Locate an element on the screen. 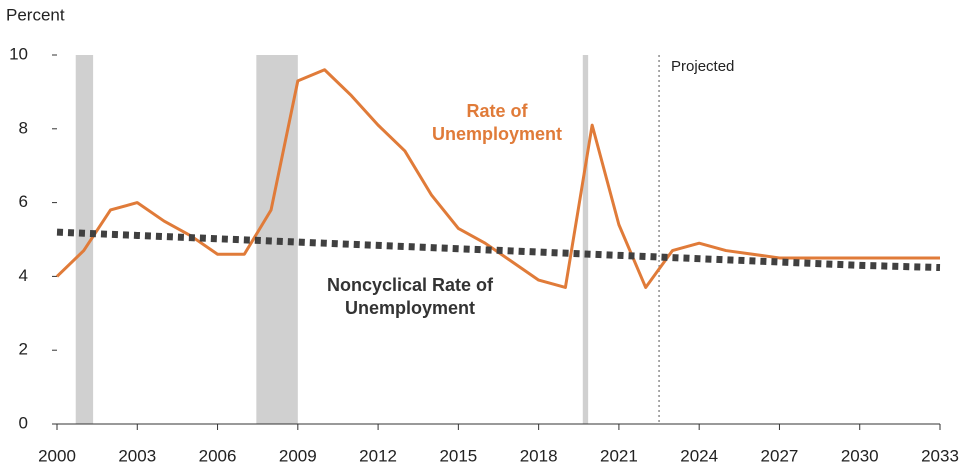 This screenshot has height=476, width=966. x-tick-label: 2033 is located at coordinates (940, 455).